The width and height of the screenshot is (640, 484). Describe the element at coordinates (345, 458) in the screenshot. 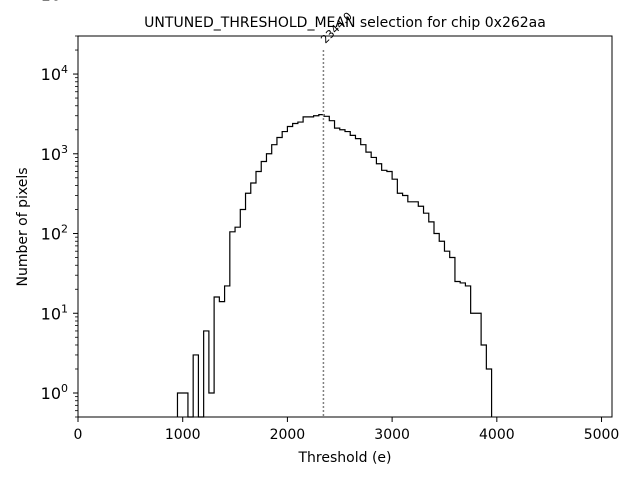

I see `x-axis-label: Threshold (e)` at that location.